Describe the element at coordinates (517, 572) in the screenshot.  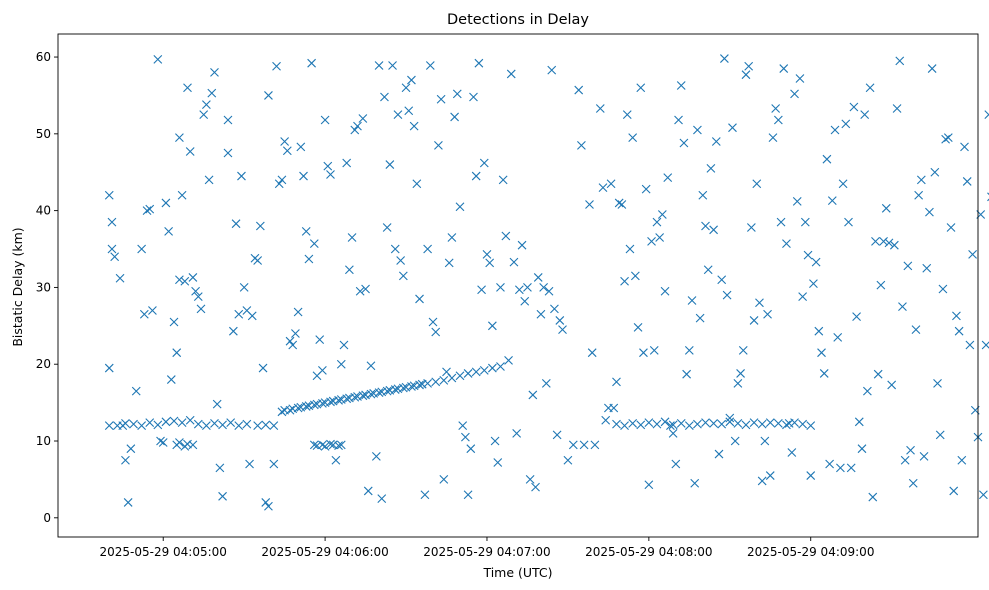
I see `x-axis-label: Time (UTC)` at that location.